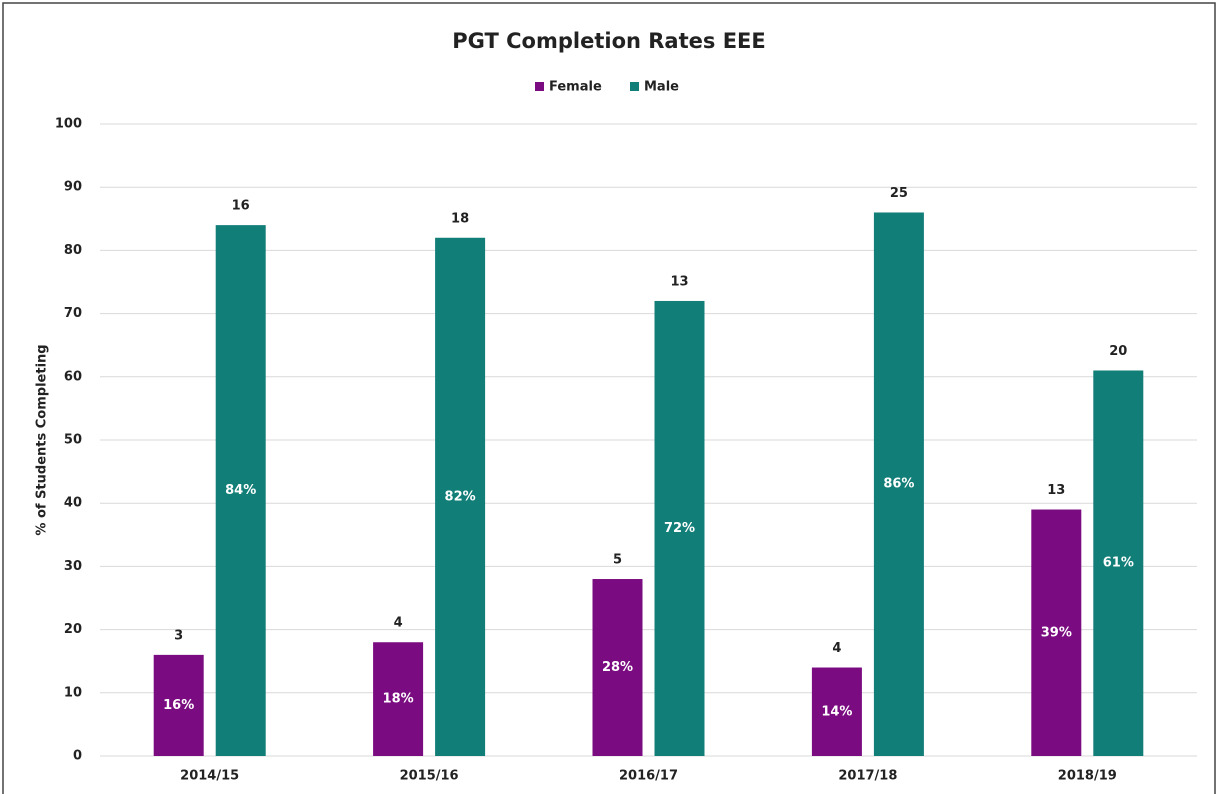 This screenshot has height=794, width=1218. I want to click on value-label: 39%, so click(1056, 632).